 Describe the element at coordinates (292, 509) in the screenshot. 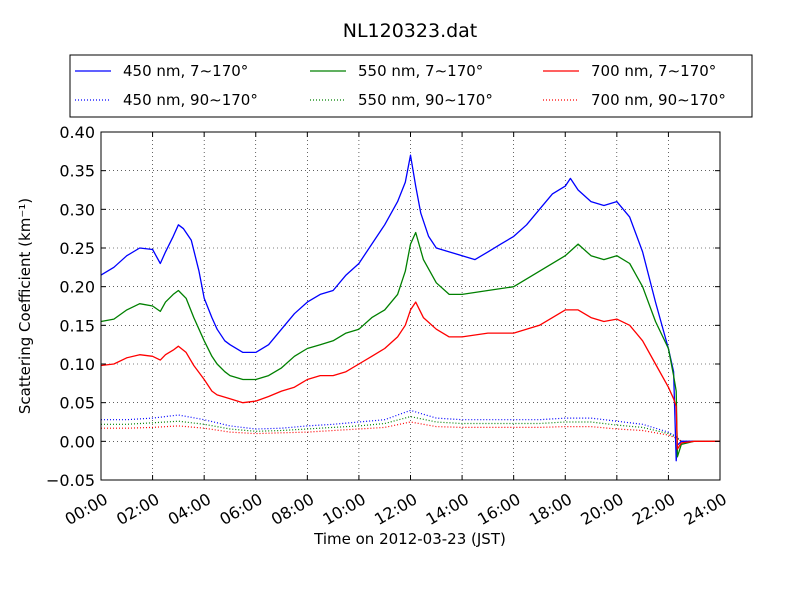

I see `x-tick-label: 08:00` at that location.